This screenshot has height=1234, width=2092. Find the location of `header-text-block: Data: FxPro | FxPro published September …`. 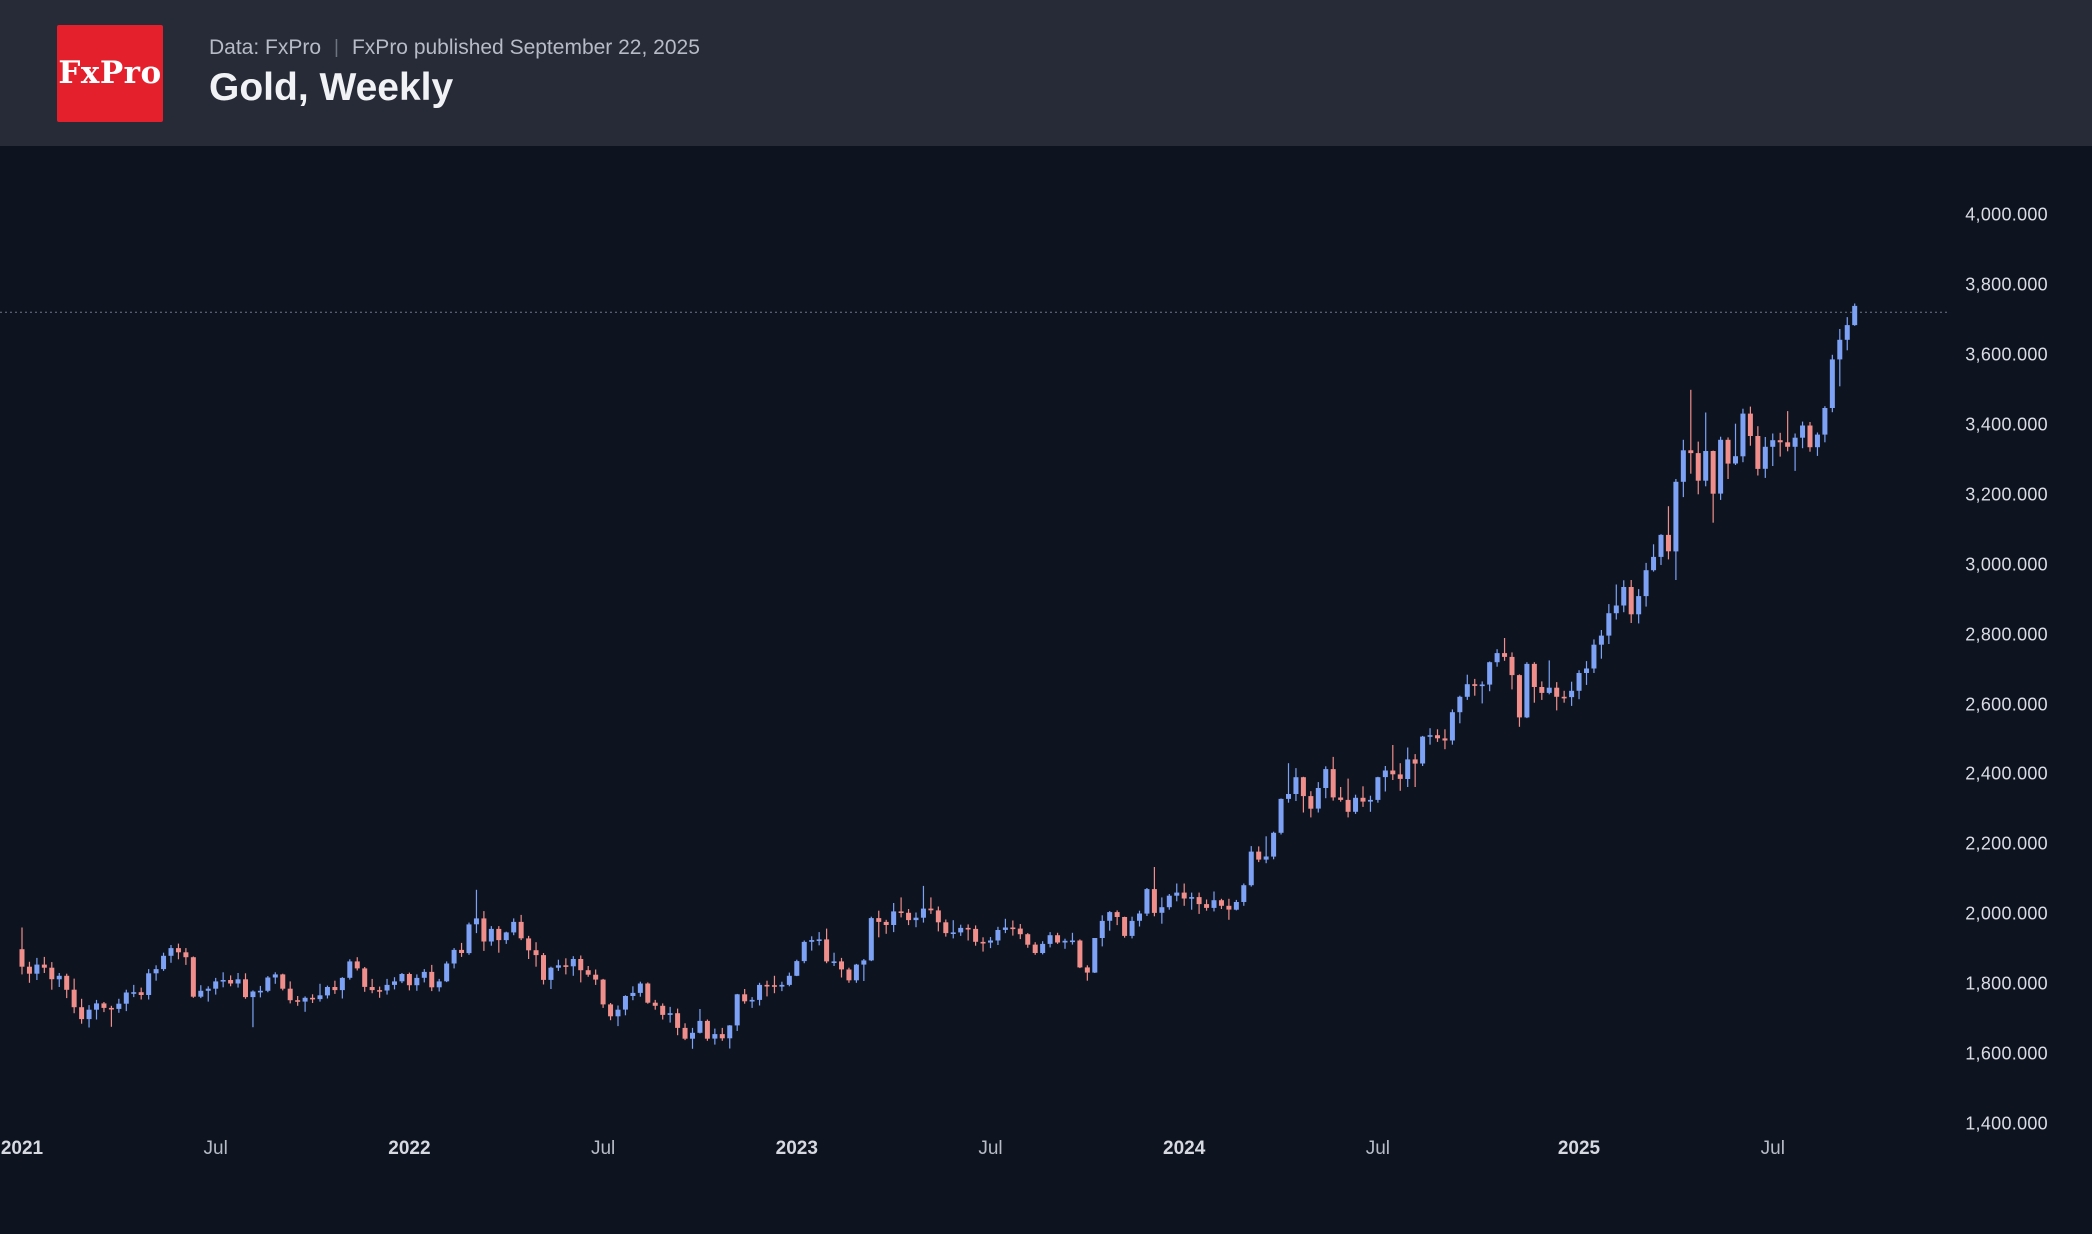

header-text-block: Data: FxPro | FxPro published September … is located at coordinates (454, 73).